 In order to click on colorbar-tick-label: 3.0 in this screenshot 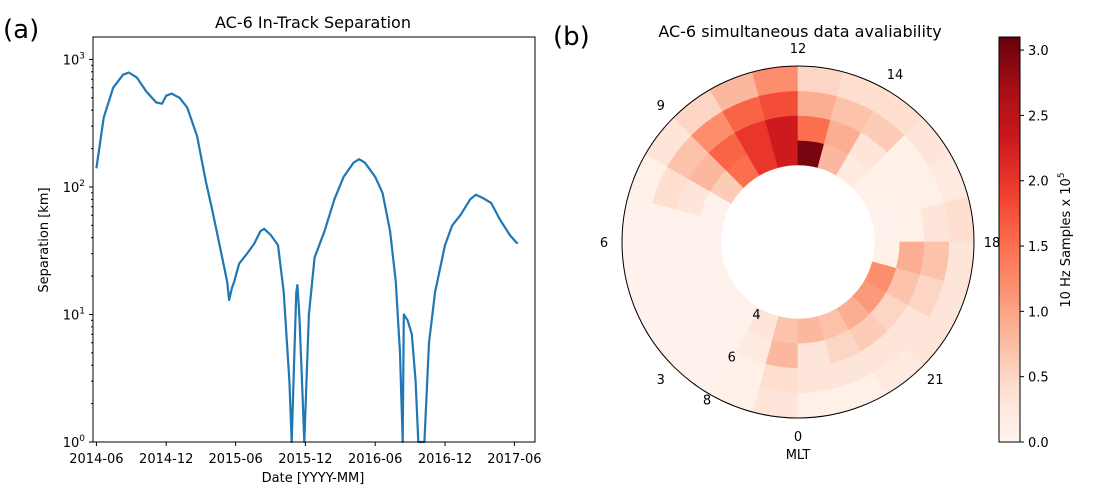, I will do `click(1038, 51)`.